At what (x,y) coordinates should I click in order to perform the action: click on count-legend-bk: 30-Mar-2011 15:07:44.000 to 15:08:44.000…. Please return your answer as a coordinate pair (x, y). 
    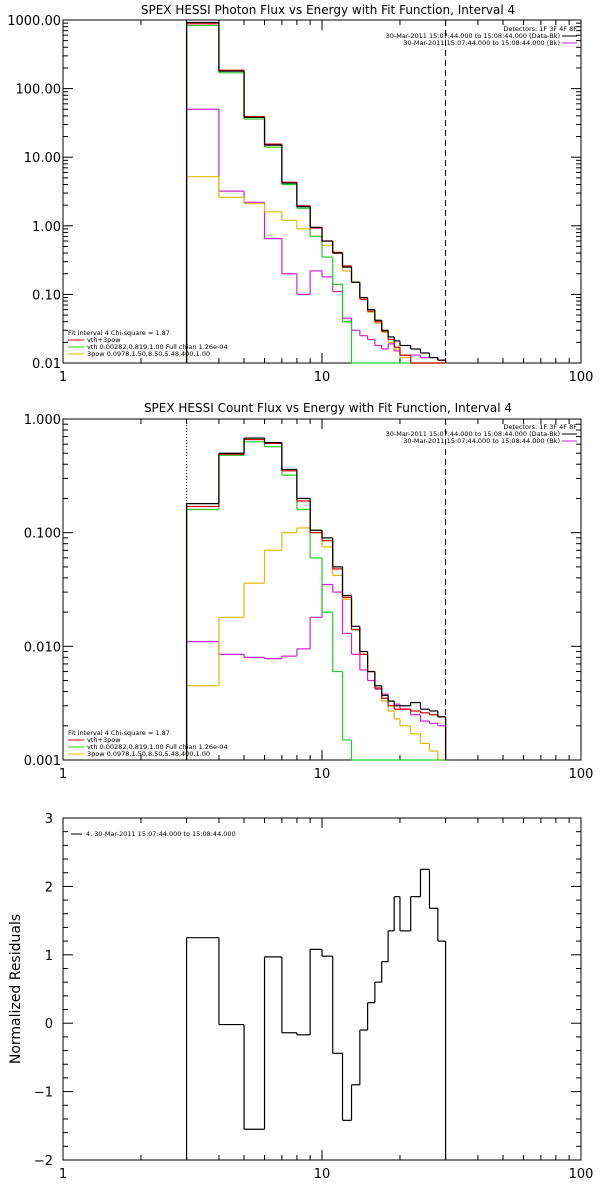
    Looking at the image, I should click on (481, 441).